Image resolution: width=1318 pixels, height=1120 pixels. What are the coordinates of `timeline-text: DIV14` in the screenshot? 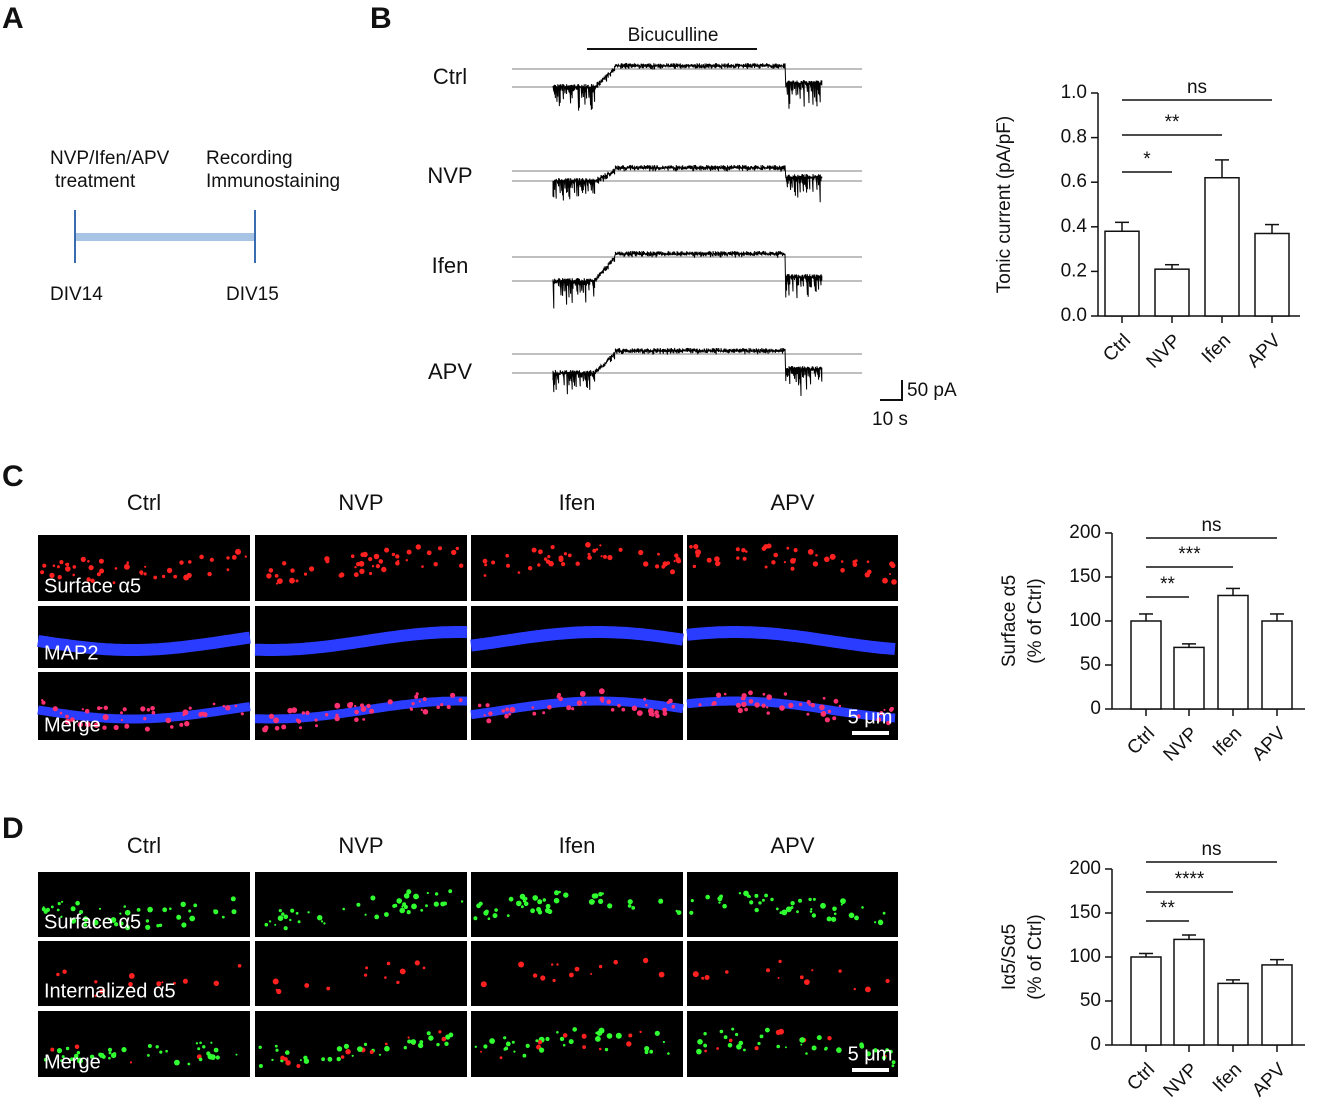 It's located at (76, 294).